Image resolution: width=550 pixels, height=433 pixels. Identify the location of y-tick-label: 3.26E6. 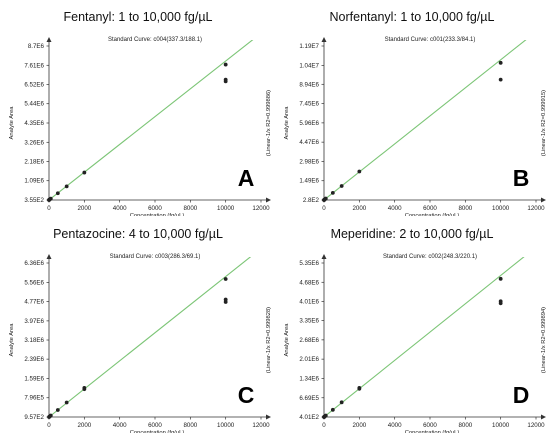
(34, 142).